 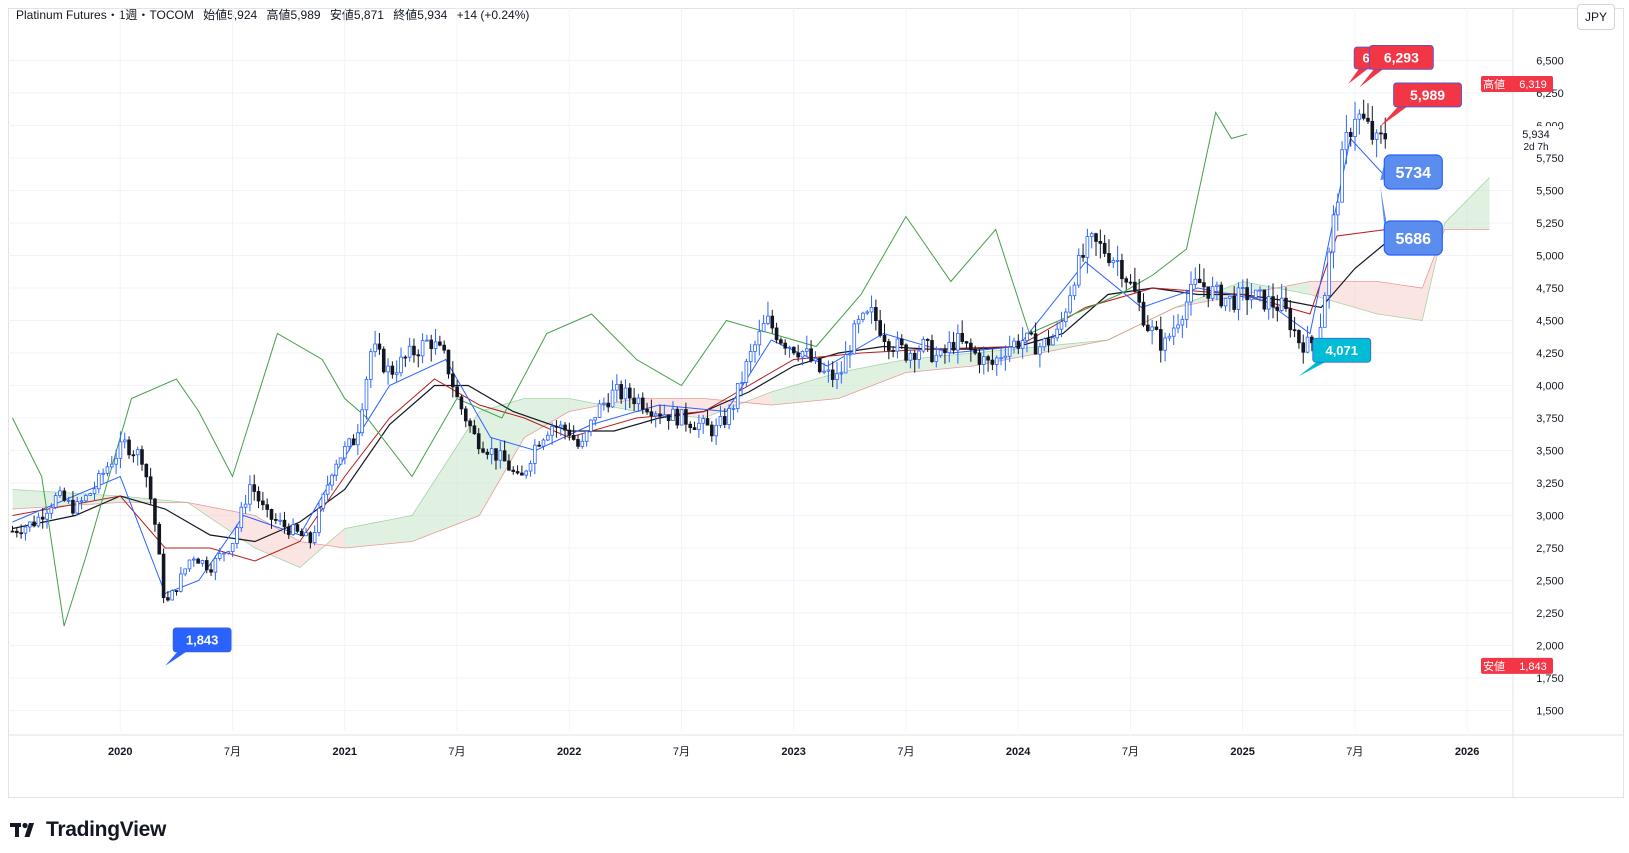 I want to click on time-axis: 2020 7月 2021 7月 2022 7月 2023 7月 2024 7月 2025 7月 2026, so click(x=816, y=746).